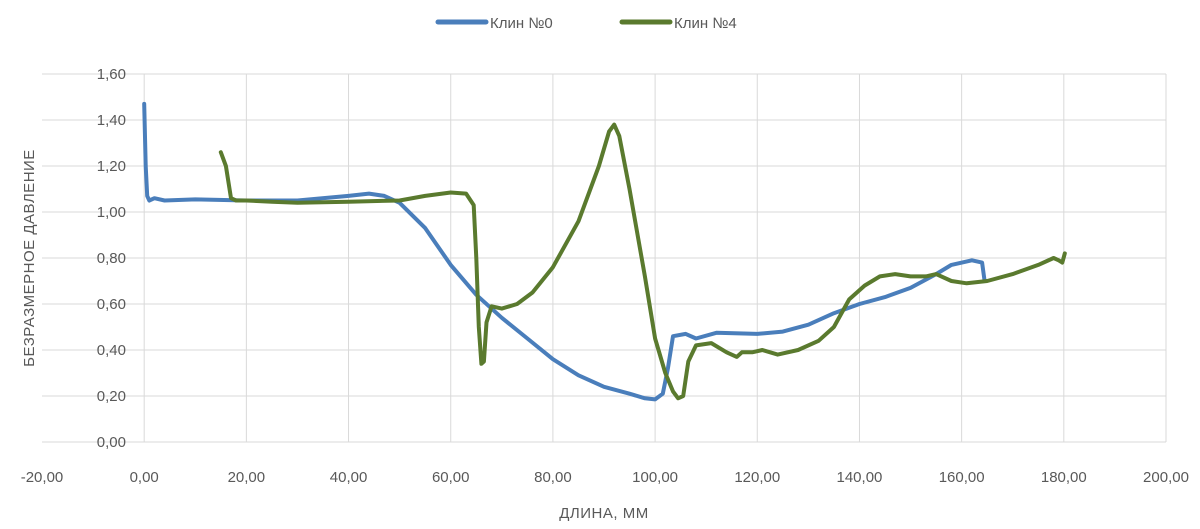 Image resolution: width=1200 pixels, height=529 pixels. What do you see at coordinates (247, 477) in the screenshot?
I see `x-tick-label: 20,00` at bounding box center [247, 477].